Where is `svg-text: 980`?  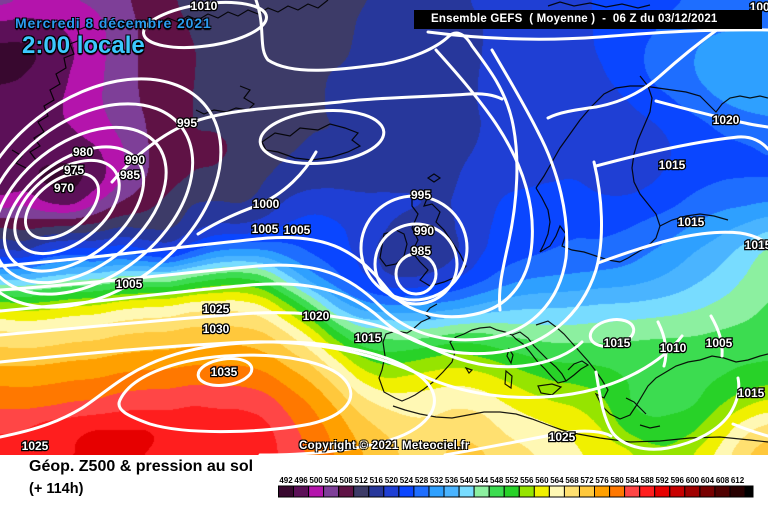 svg-text: 980 is located at coordinates (83, 152).